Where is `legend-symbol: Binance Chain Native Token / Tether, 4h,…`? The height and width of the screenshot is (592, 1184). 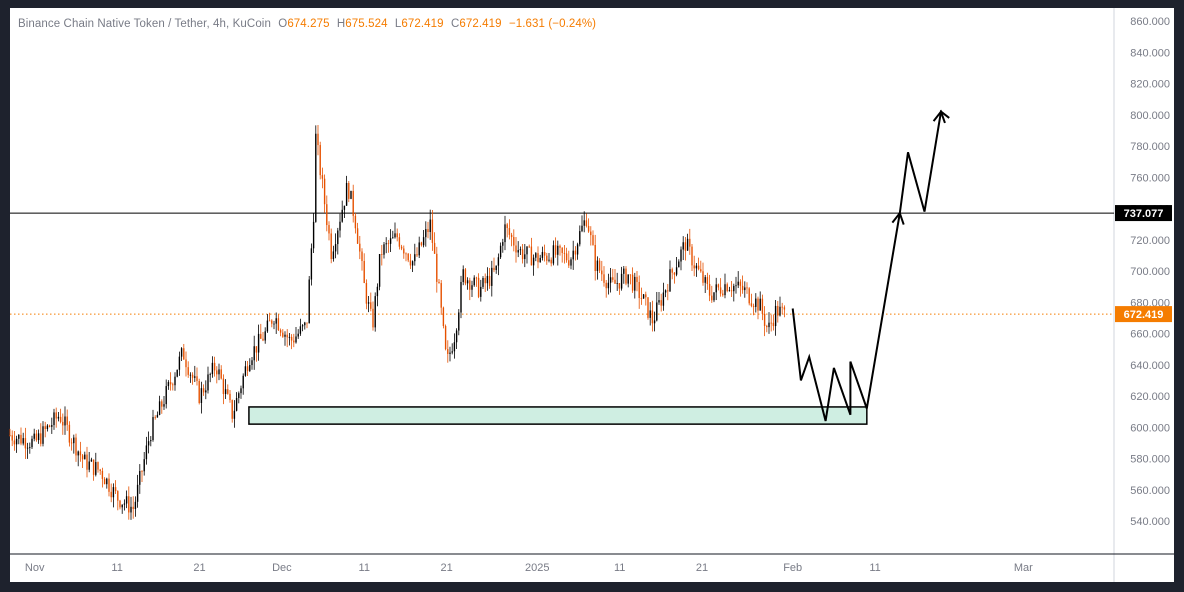
legend-symbol: Binance Chain Native Token / Tether, 4h,… is located at coordinates (144, 24).